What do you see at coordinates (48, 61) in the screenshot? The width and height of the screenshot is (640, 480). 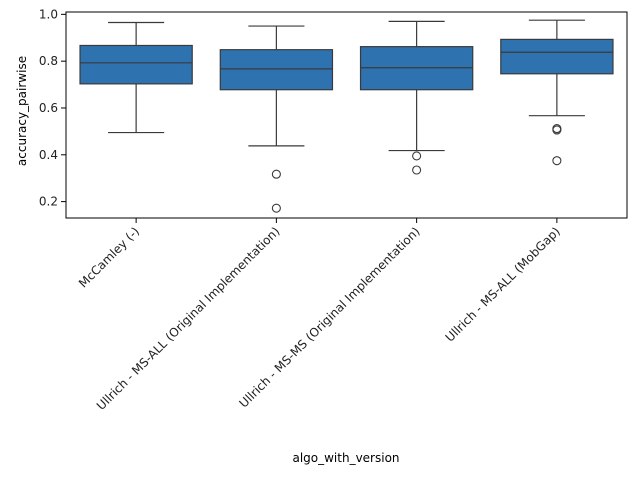 I see `y-tick-label: 0.8` at bounding box center [48, 61].